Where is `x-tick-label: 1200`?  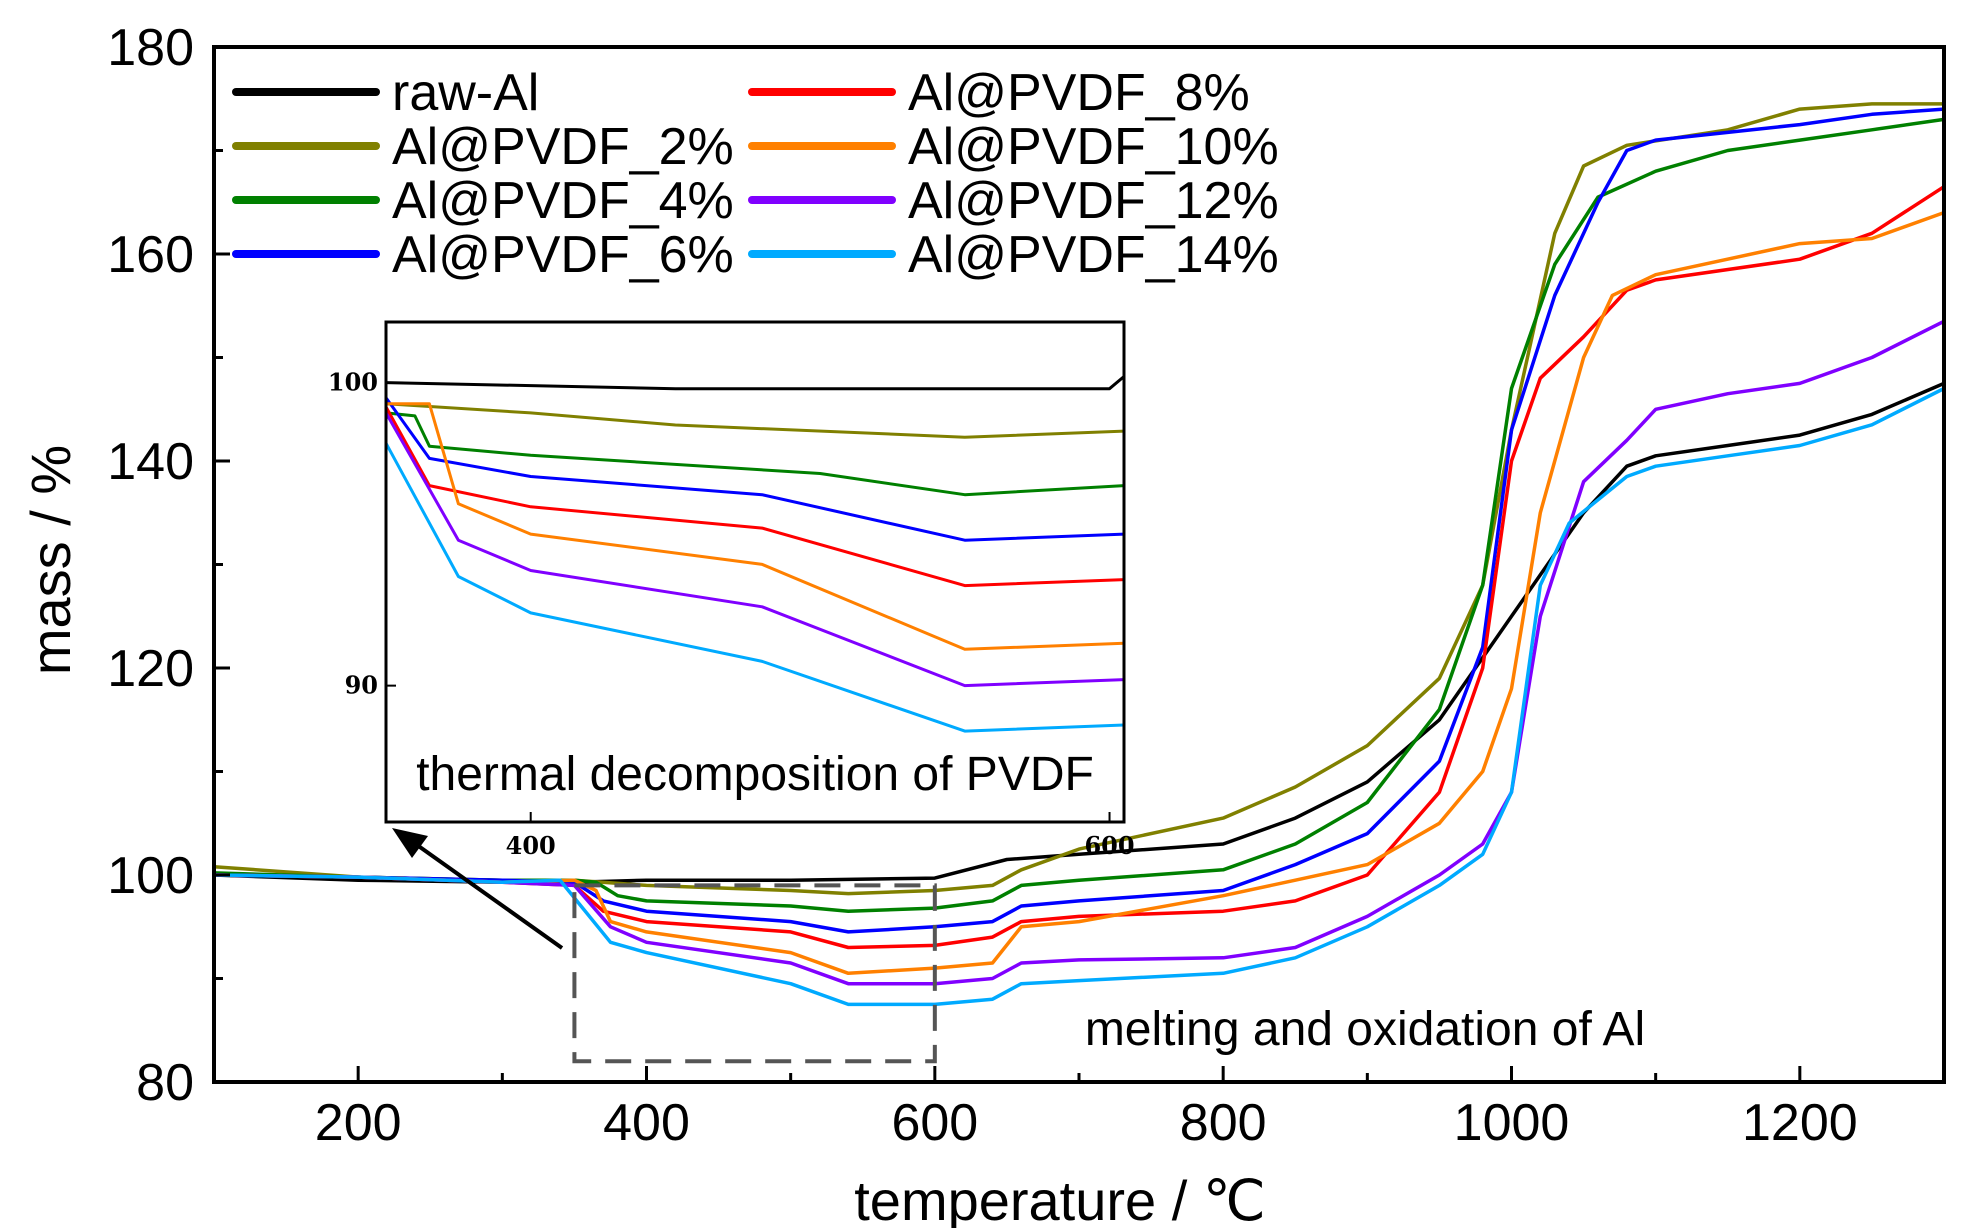 x-tick-label: 1200 is located at coordinates (1800, 1123).